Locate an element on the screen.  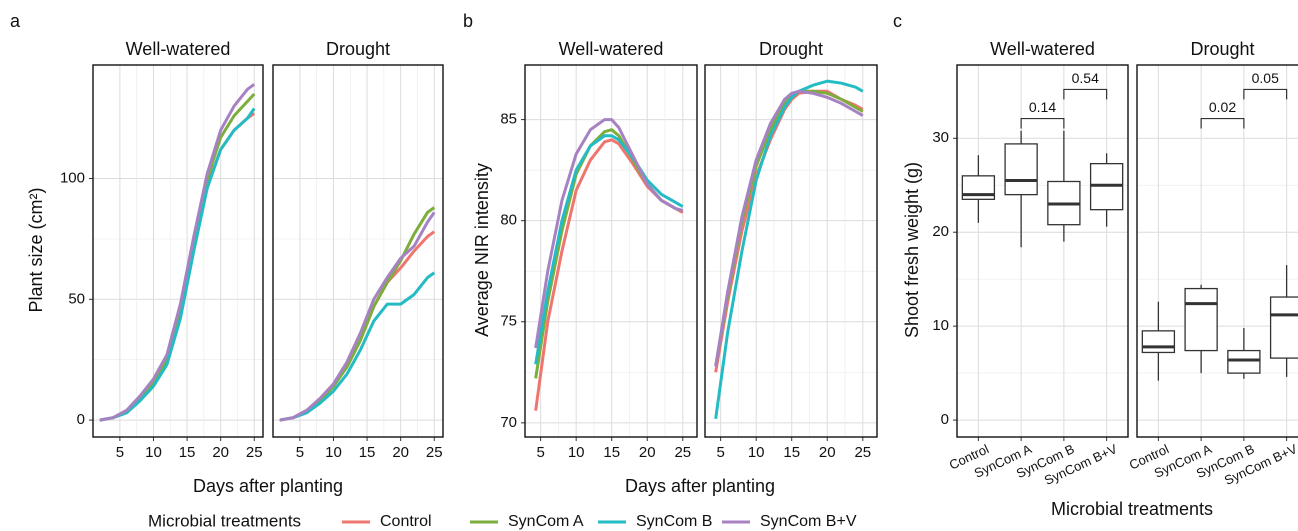
p-value-label: 0.05 is located at coordinates (1265, 78).